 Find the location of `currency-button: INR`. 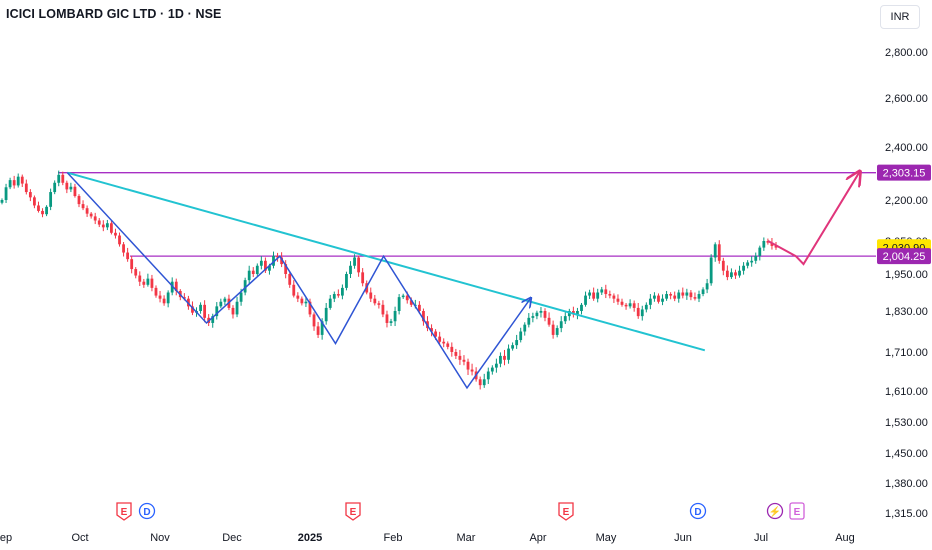

currency-button: INR is located at coordinates (900, 17).